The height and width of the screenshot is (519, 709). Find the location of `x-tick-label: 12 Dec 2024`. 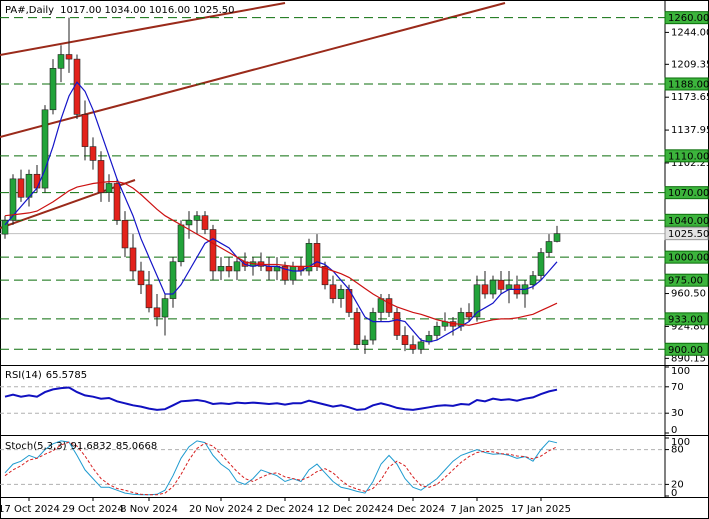

x-tick-label: 12 Dec 2024 is located at coordinates (349, 509).